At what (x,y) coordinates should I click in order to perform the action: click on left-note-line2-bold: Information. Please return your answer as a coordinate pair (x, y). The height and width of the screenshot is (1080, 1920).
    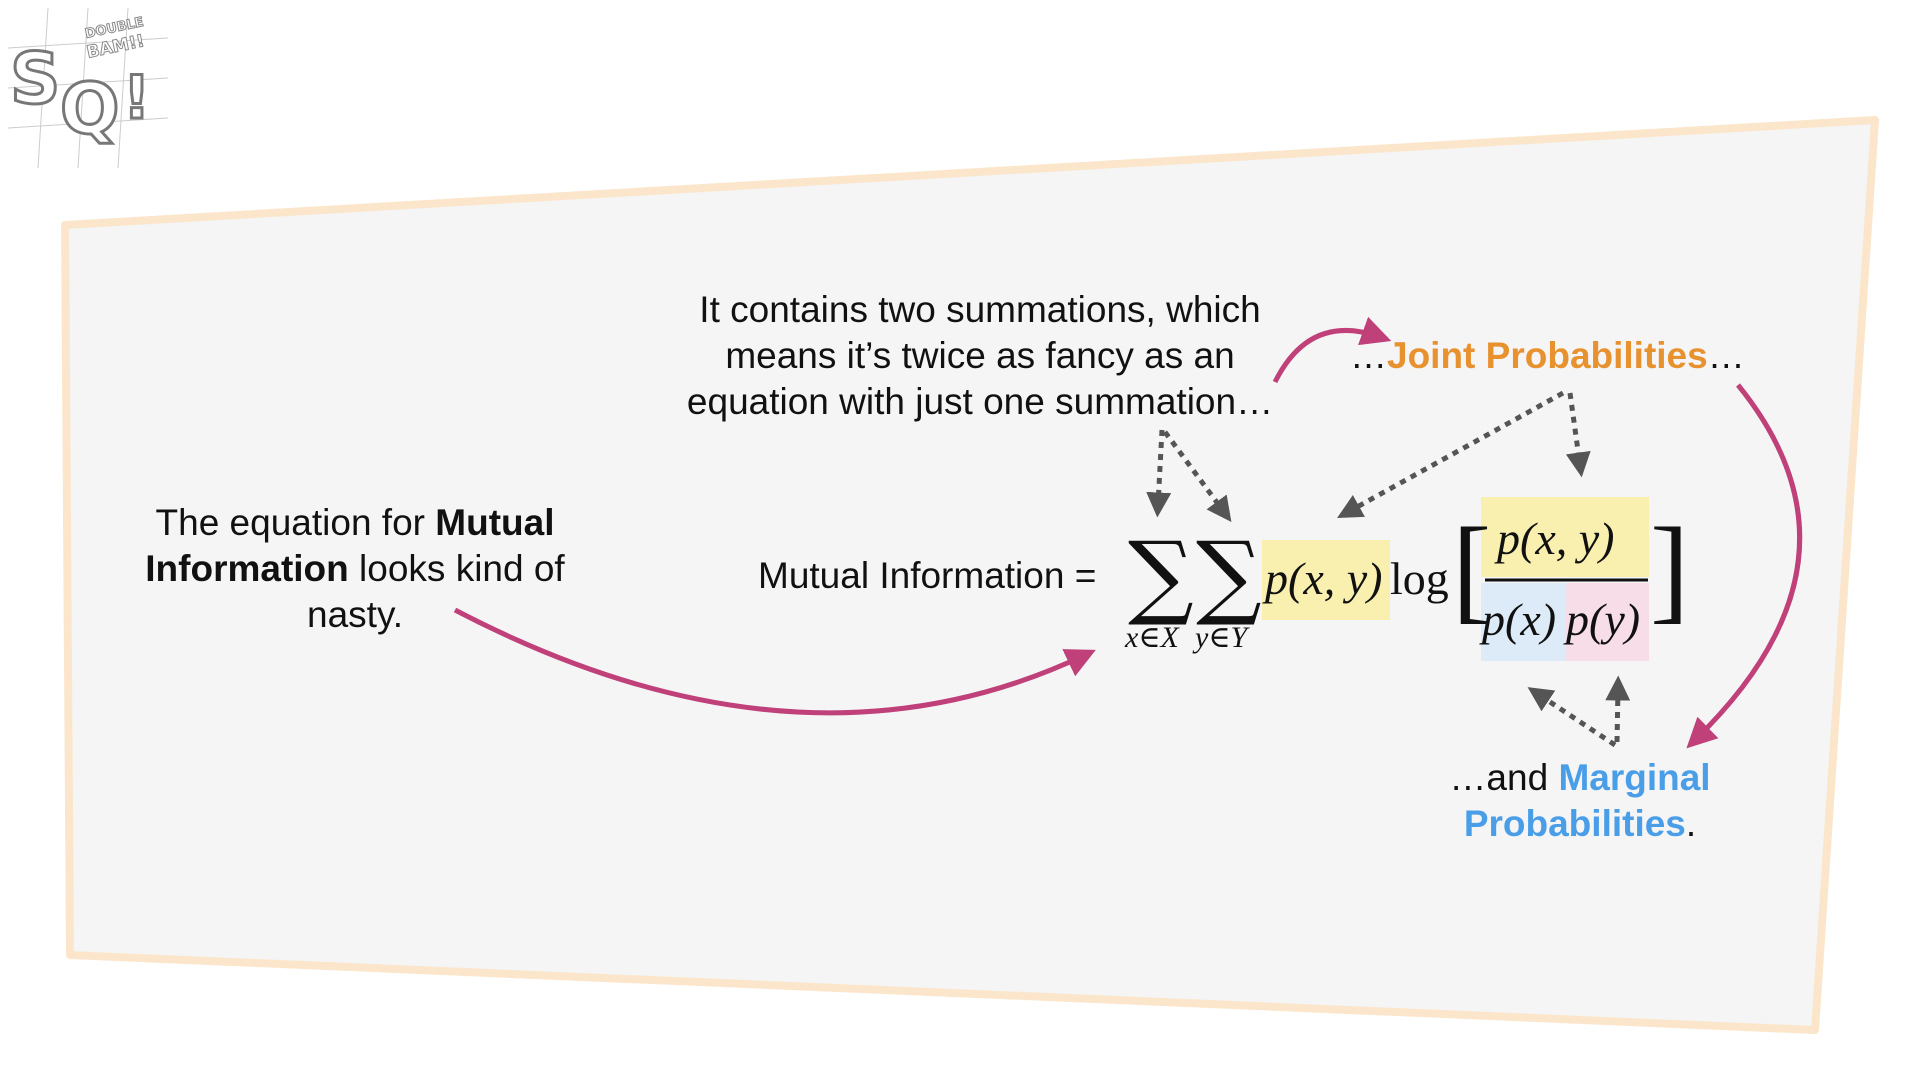
    Looking at the image, I should click on (247, 568).